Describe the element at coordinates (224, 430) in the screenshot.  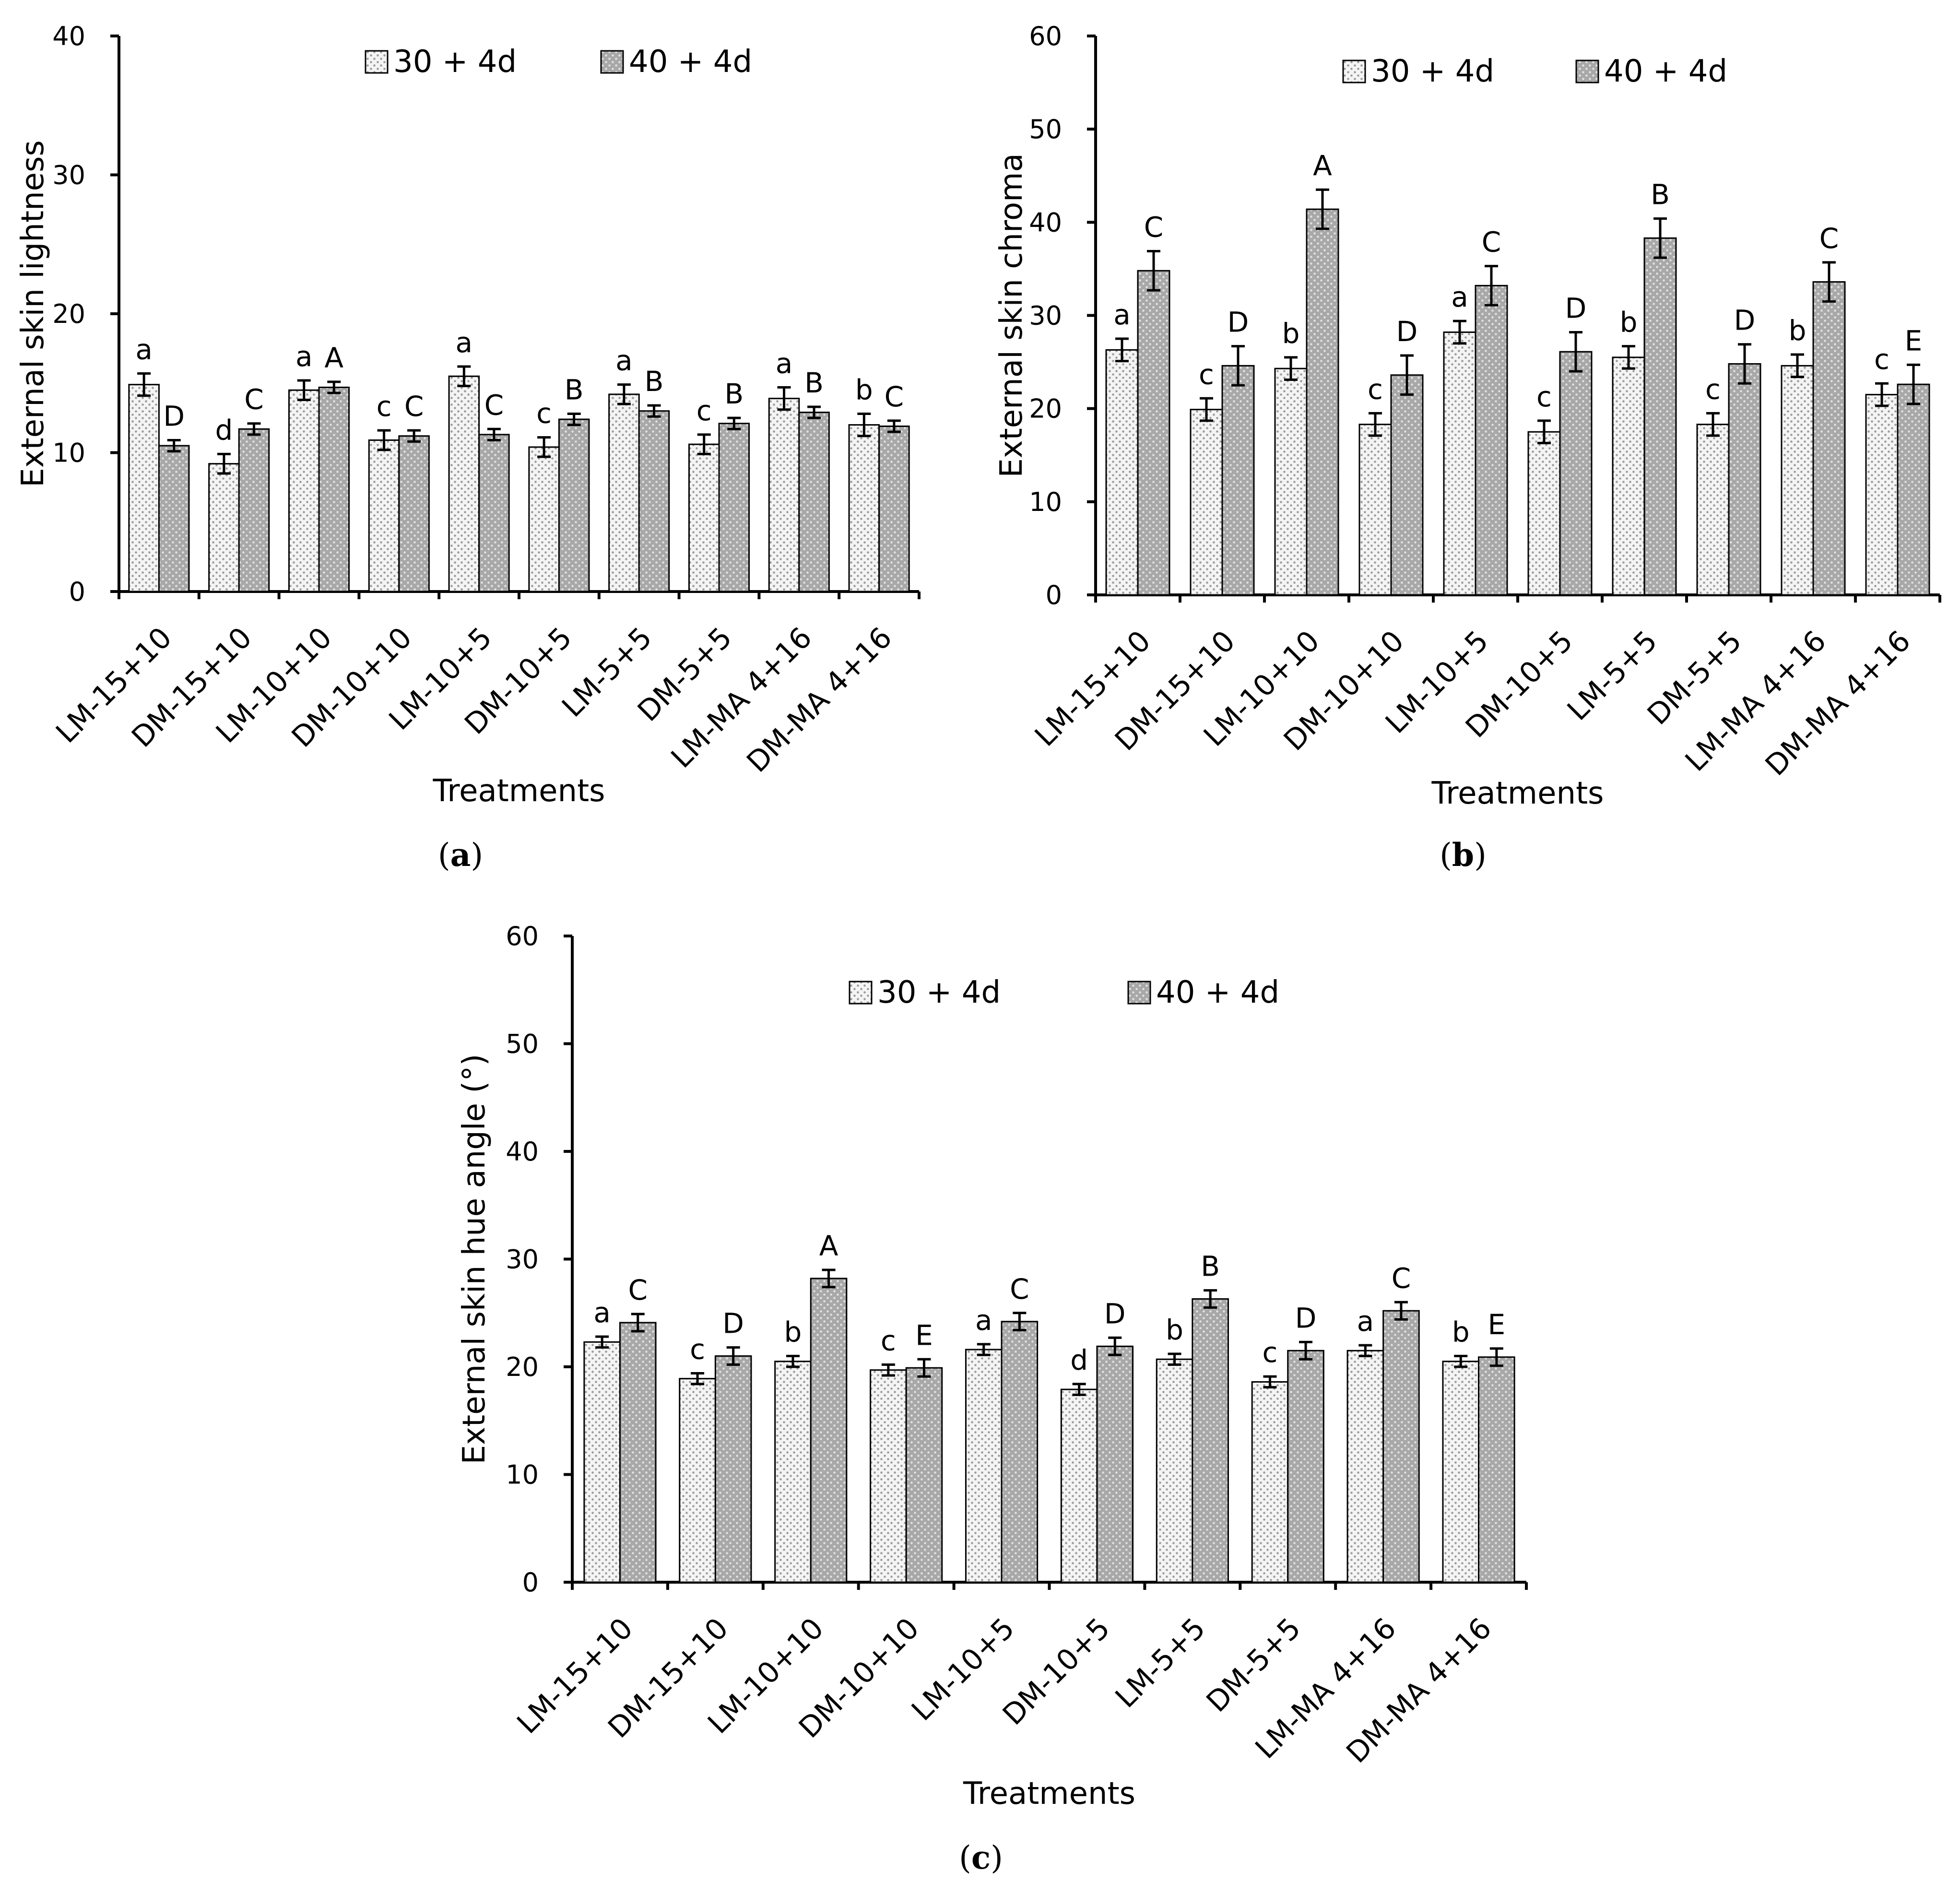
I see `significance-label: d` at that location.